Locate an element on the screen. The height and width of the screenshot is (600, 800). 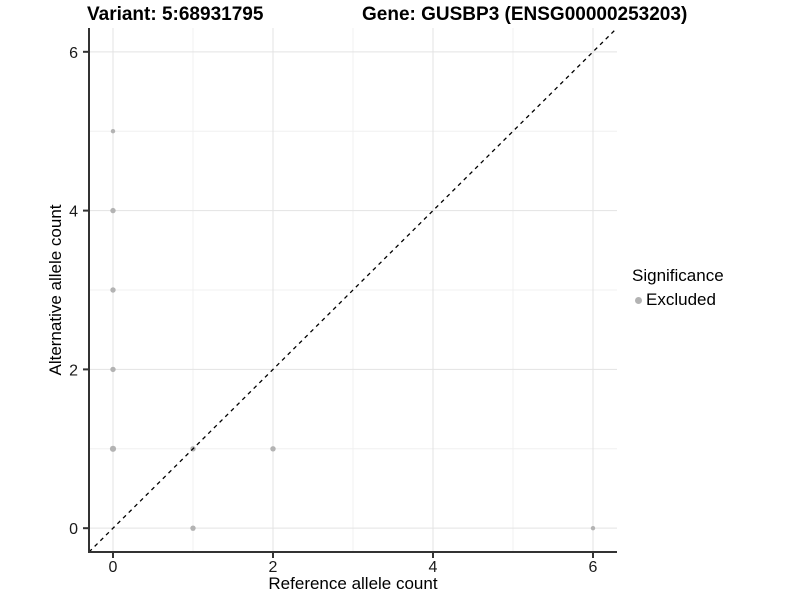
y-tick-label: 2 is located at coordinates (73, 370).